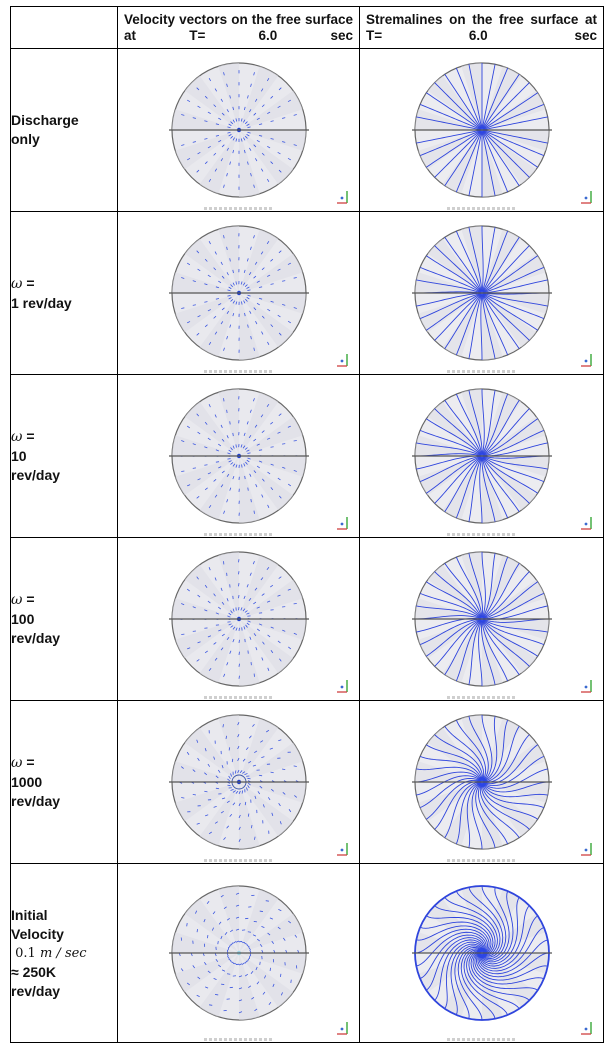 The width and height of the screenshot is (605, 1043). What do you see at coordinates (64, 303) in the screenshot?
I see `label-line: 1 rev/day` at bounding box center [64, 303].